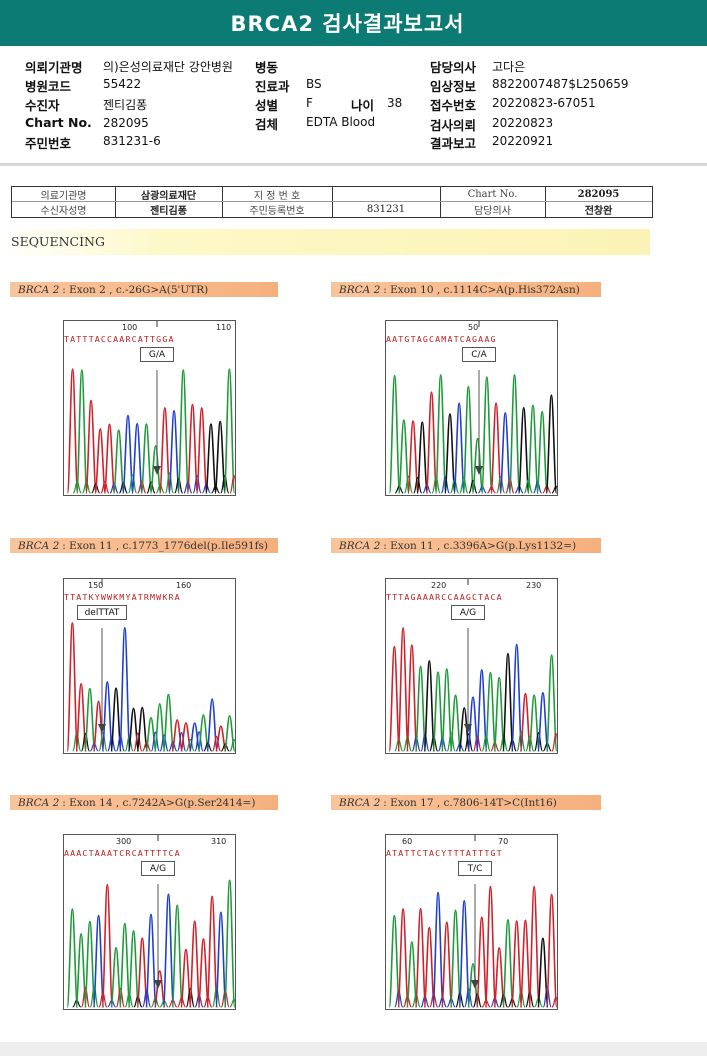  I want to click on chromatogram: 50 AATGTAGCAMATCAGAAG C/A, so click(471, 408).